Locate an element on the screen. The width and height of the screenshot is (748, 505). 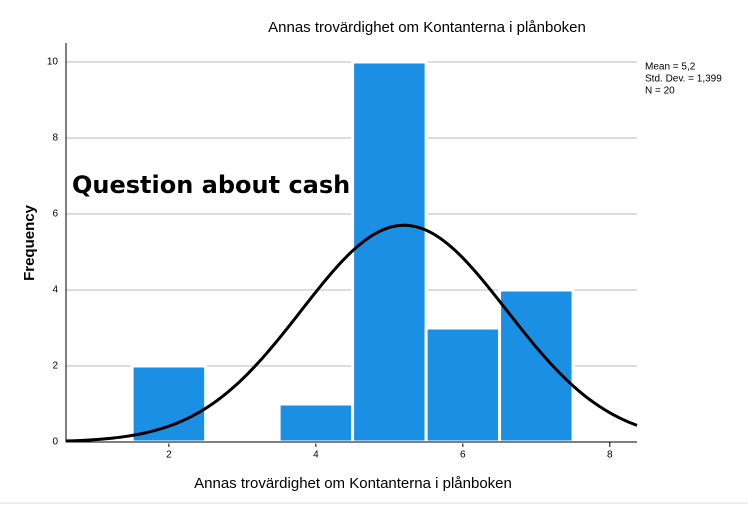
y-tick-label: 4 is located at coordinates (55, 290).